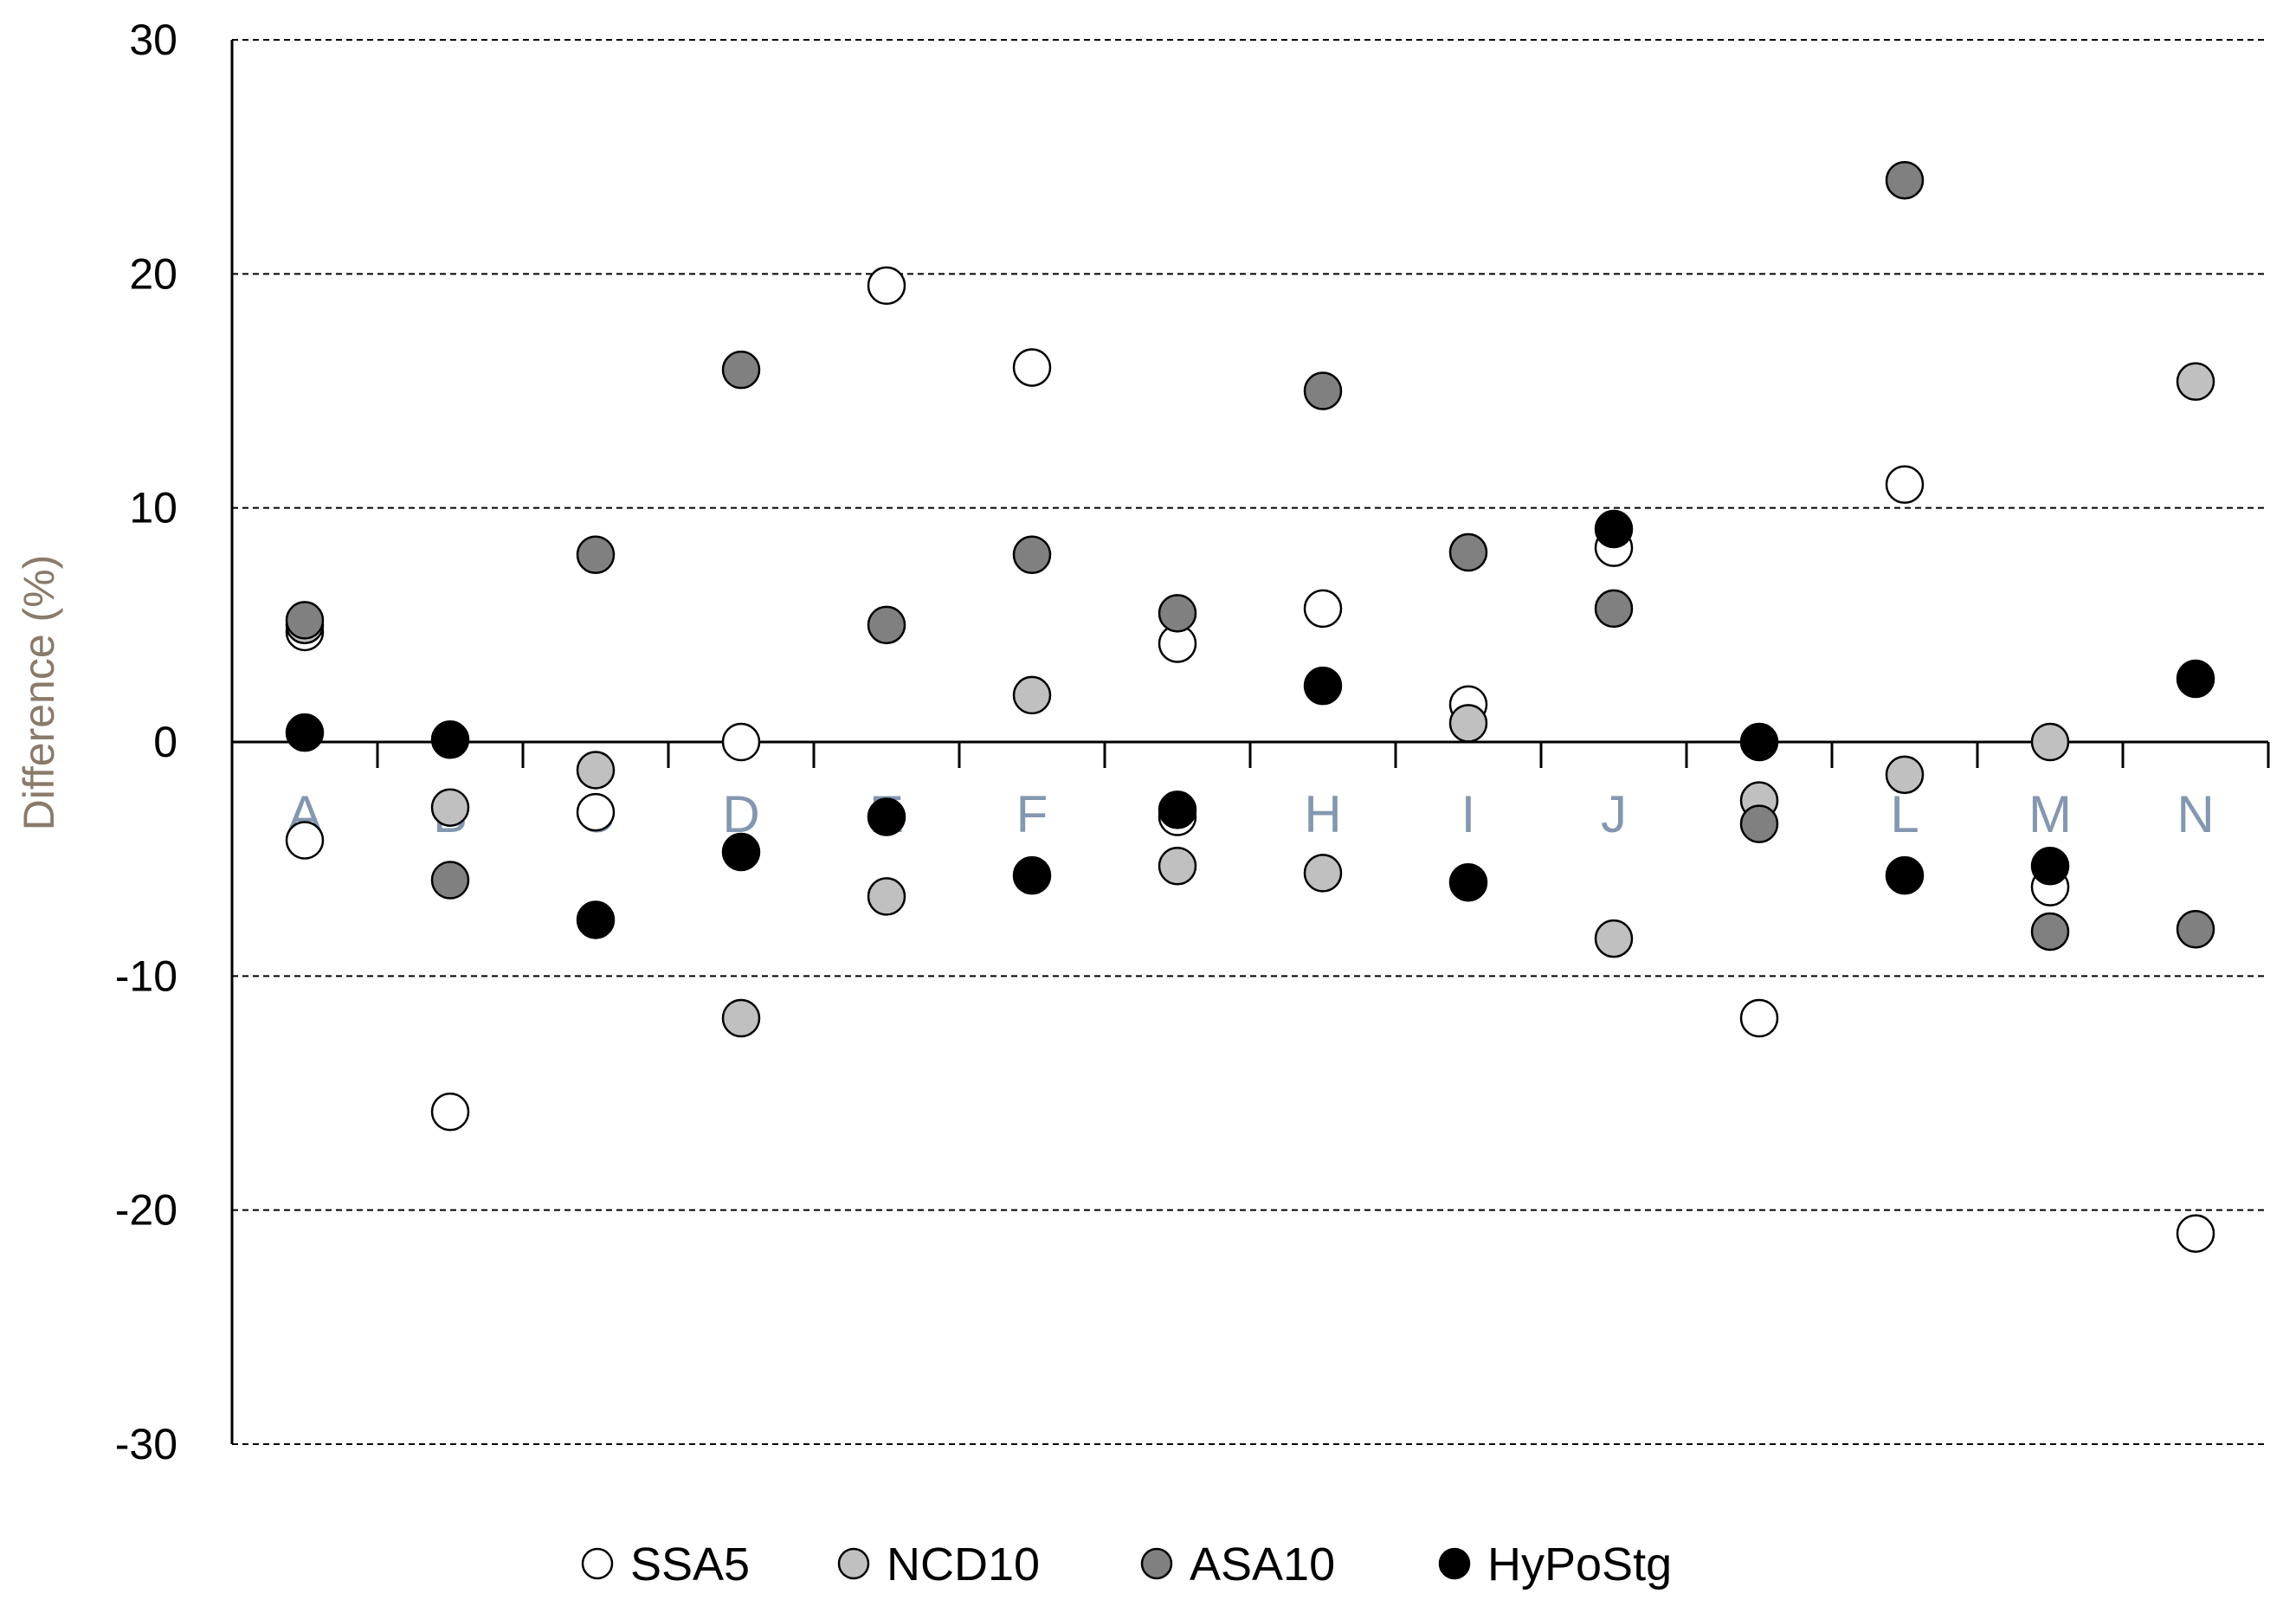 The height and width of the screenshot is (1600, 2296). Describe the element at coordinates (2195, 381) in the screenshot. I see `point-ncd10-n` at that location.